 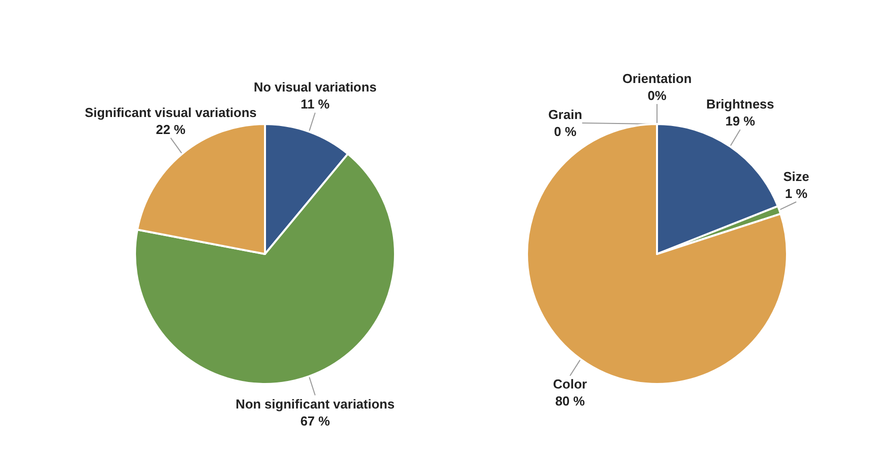 What do you see at coordinates (796, 176) in the screenshot?
I see `slice-label: Size` at bounding box center [796, 176].